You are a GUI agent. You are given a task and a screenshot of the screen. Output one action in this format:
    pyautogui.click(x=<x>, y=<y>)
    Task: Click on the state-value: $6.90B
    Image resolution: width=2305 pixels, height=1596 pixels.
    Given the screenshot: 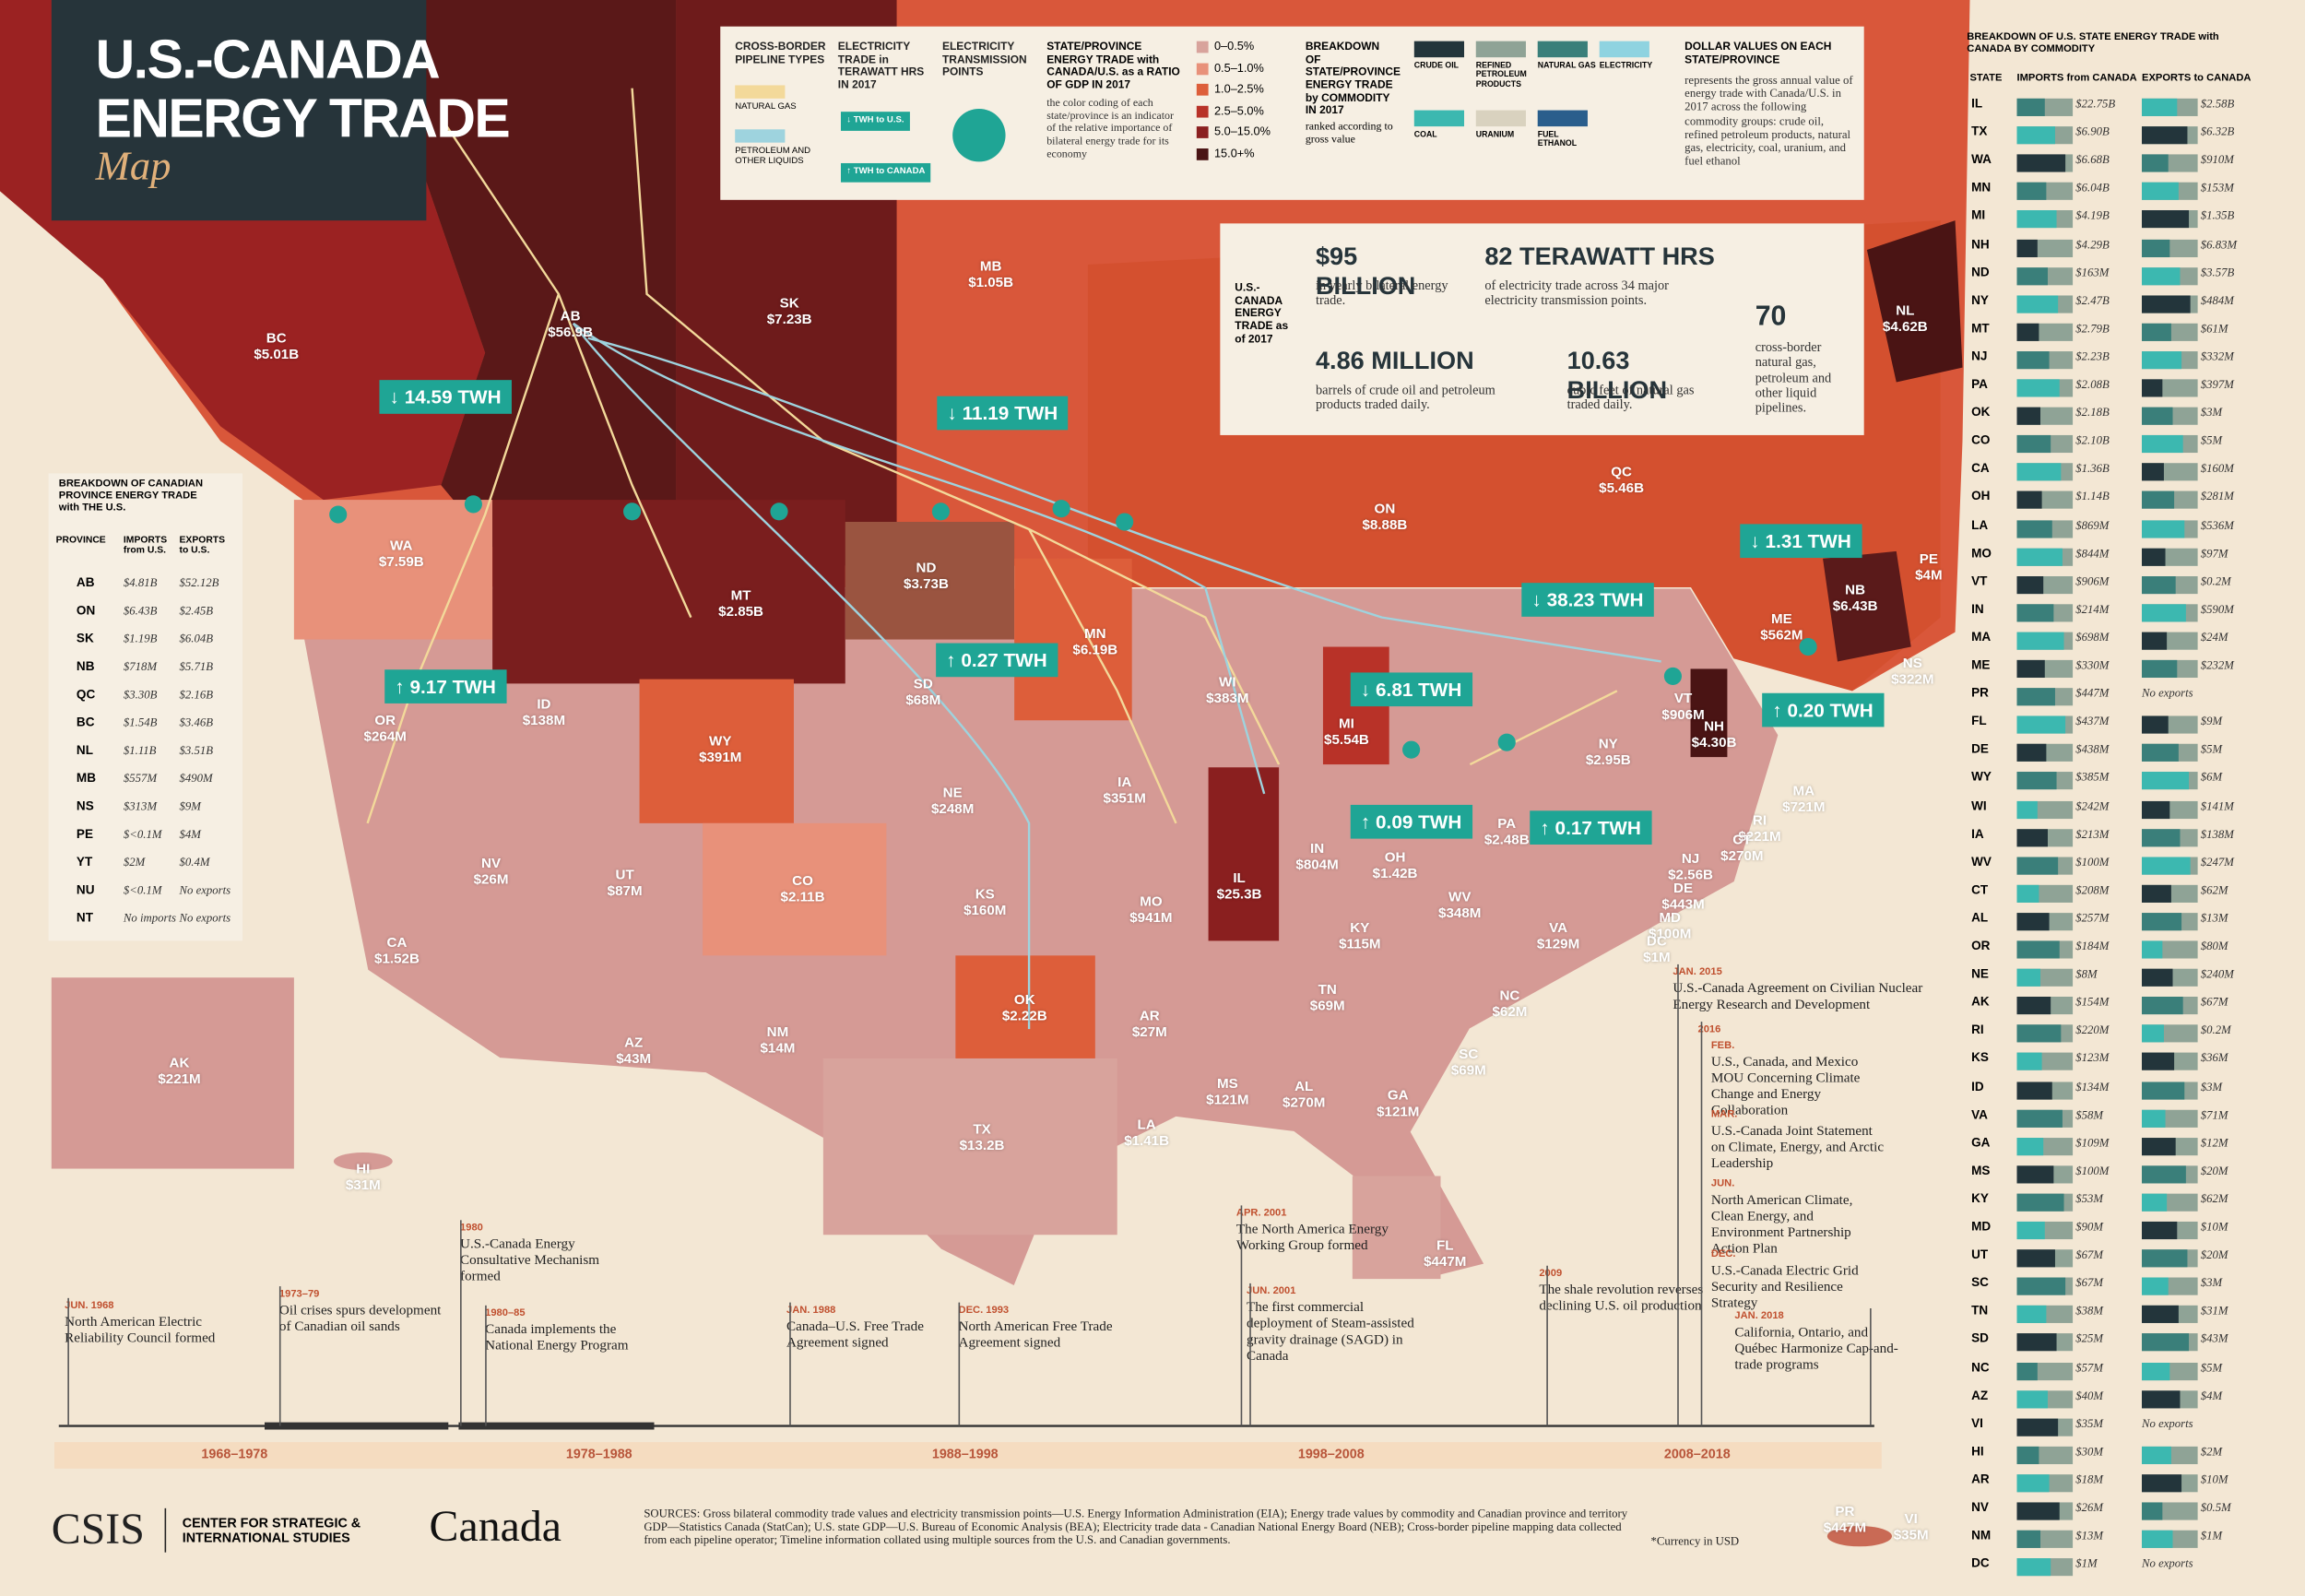 What is the action you would take?
    pyautogui.click(x=2092, y=131)
    